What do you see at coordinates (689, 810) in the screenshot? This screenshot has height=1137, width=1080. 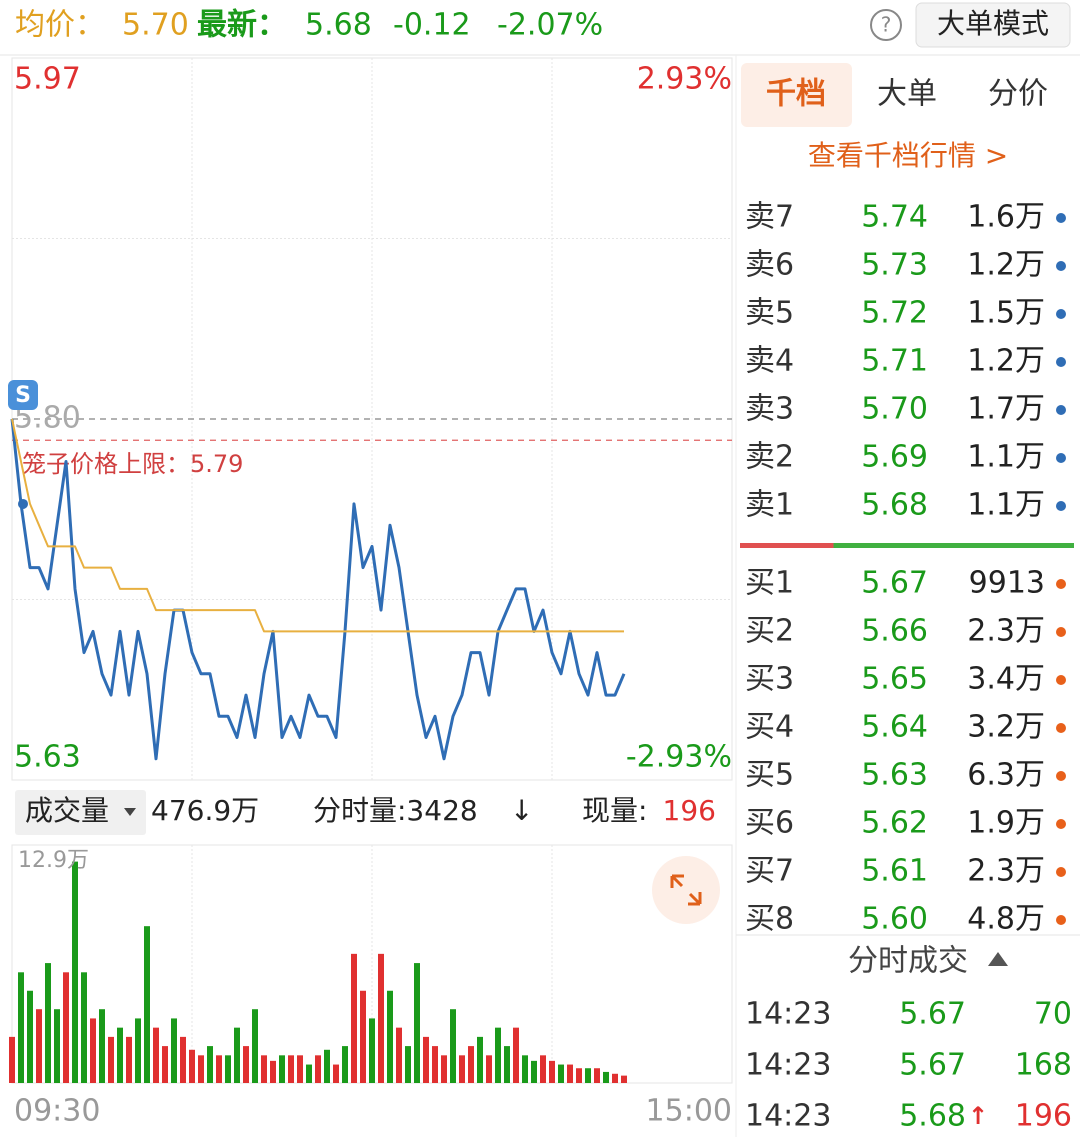 I see `current-volume: 196` at bounding box center [689, 810].